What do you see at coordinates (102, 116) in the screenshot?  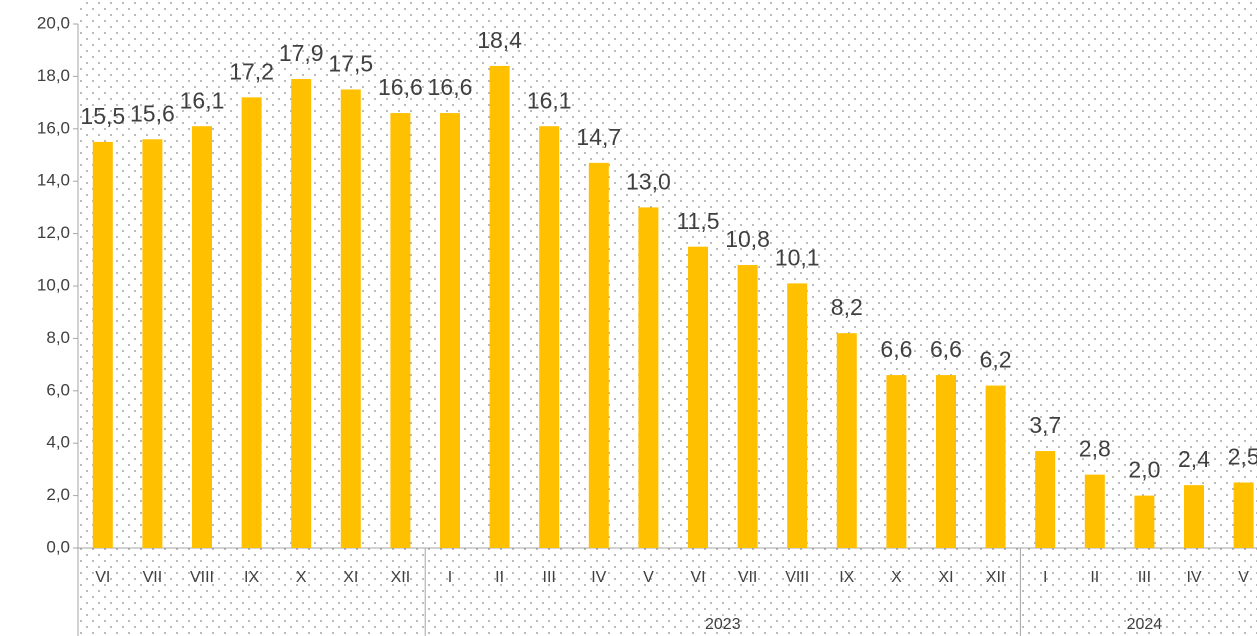 I see `data-label: 15,5` at bounding box center [102, 116].